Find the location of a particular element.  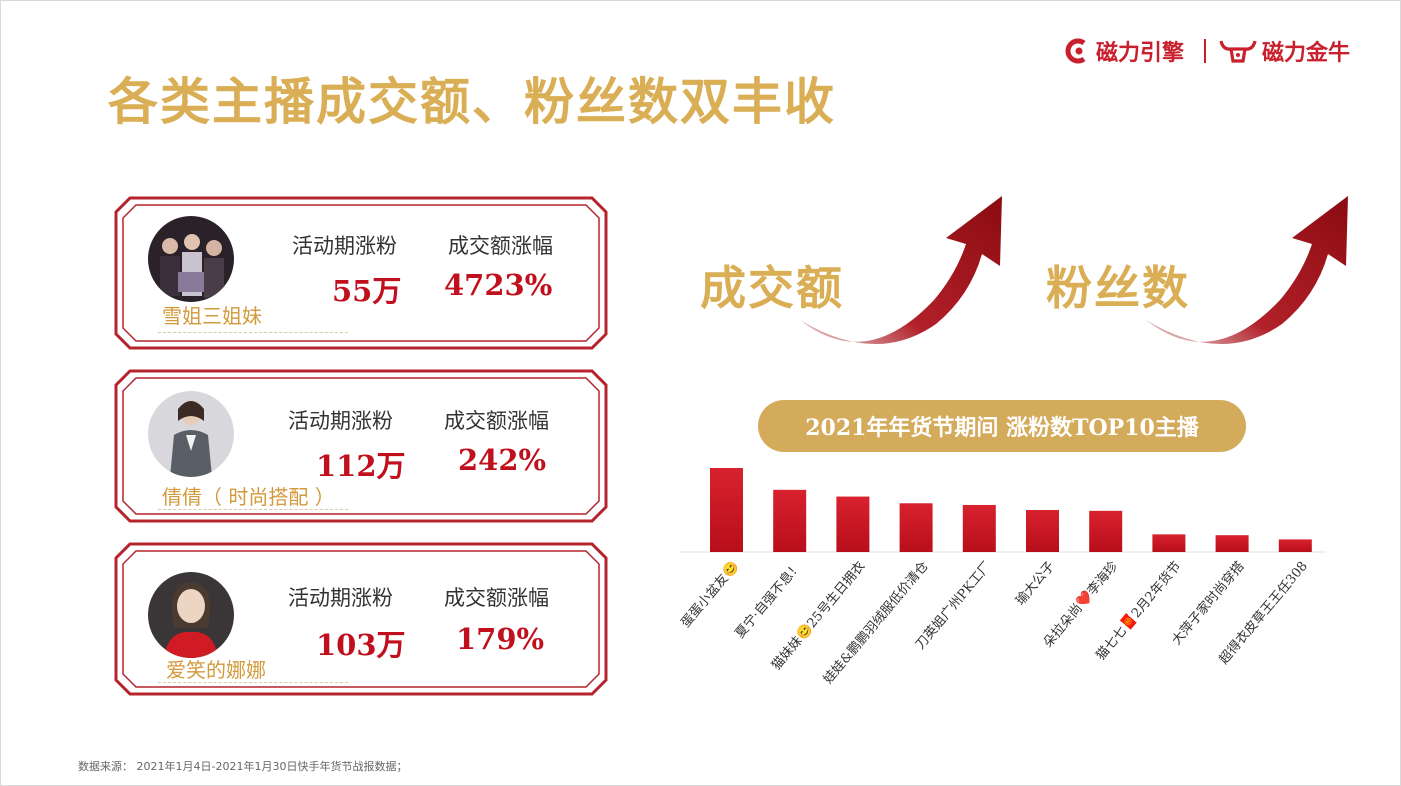

bull-icon is located at coordinates (1238, 51).